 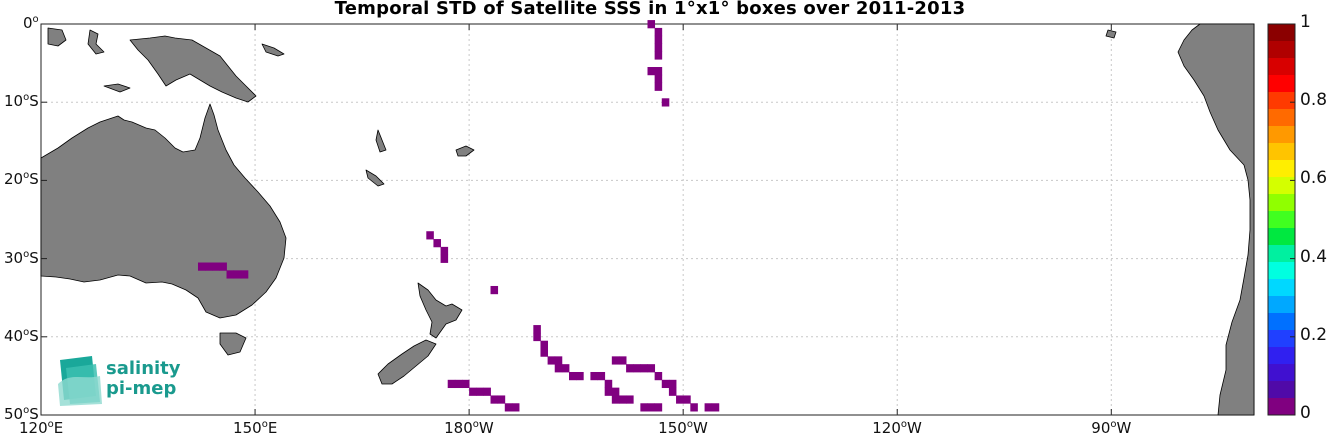 I want to click on land-south-america, so click(x=1216, y=219).